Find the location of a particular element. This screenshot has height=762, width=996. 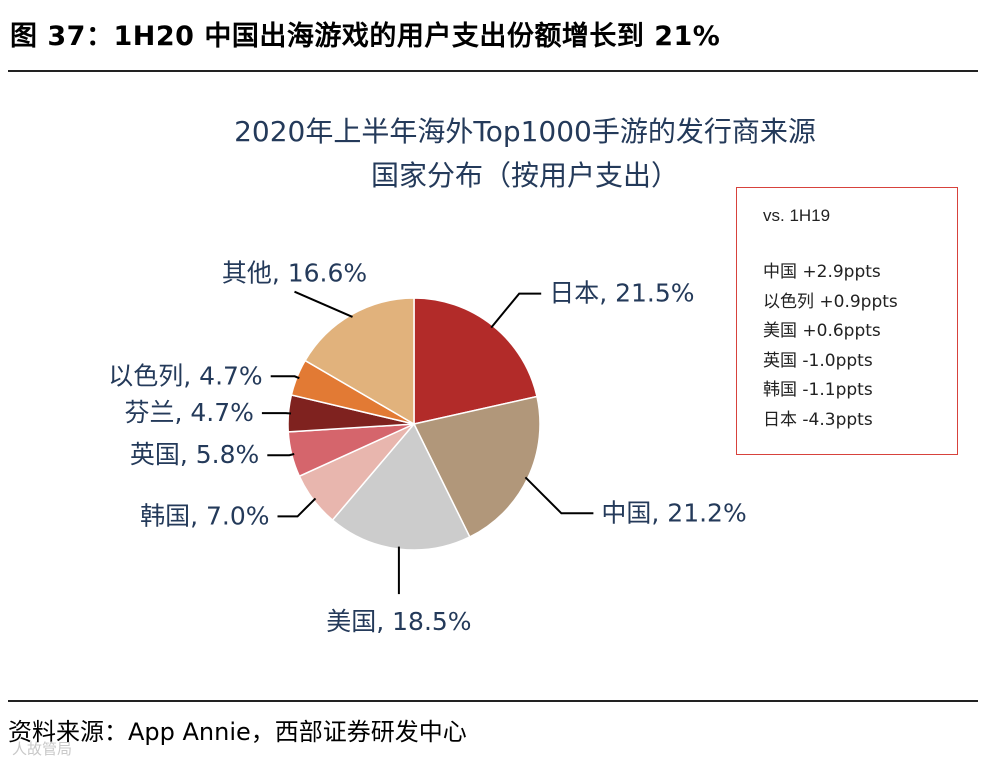

slice-label-usa: 美国, 18.5% is located at coordinates (398, 621).